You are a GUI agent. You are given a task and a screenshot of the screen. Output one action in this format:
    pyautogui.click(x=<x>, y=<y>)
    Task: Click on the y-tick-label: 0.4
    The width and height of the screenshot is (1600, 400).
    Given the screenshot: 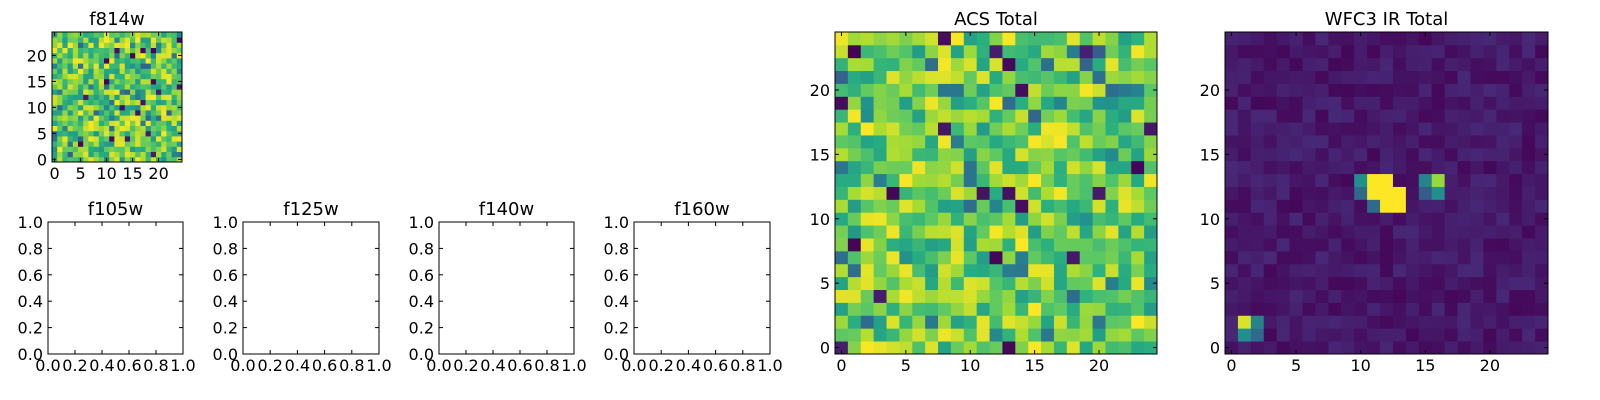 What is the action you would take?
    pyautogui.click(x=30, y=301)
    